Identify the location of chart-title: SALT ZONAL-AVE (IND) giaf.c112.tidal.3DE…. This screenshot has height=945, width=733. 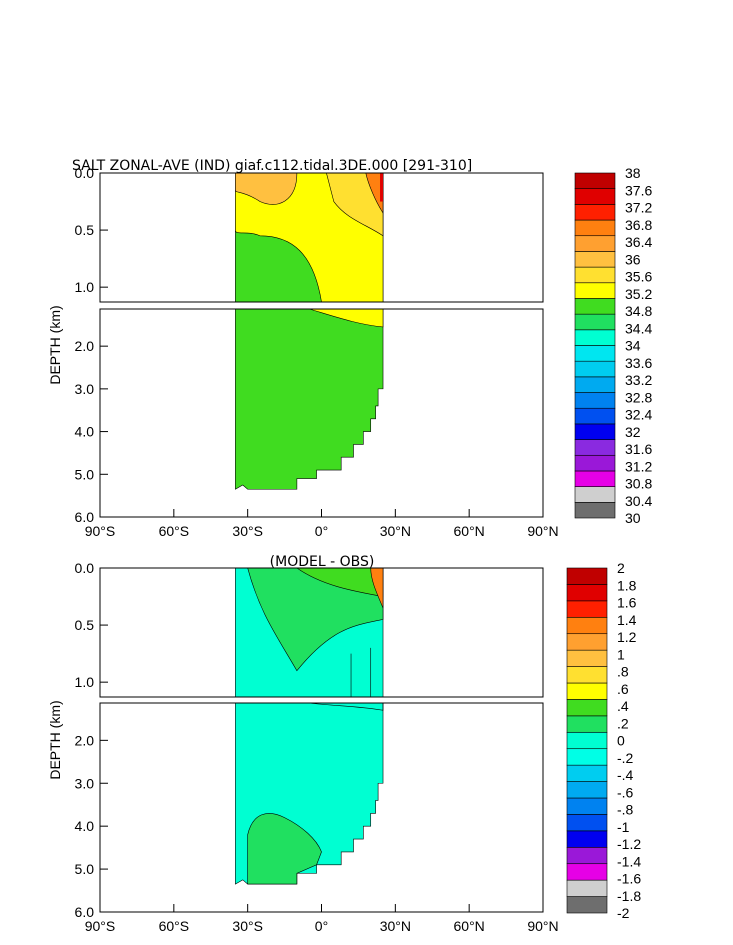
(272, 166).